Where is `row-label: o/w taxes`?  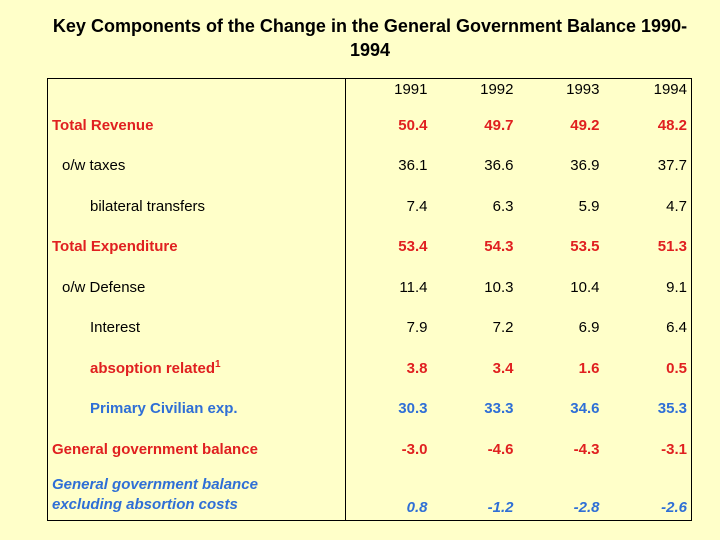
row-label: o/w taxes is located at coordinates (196, 165).